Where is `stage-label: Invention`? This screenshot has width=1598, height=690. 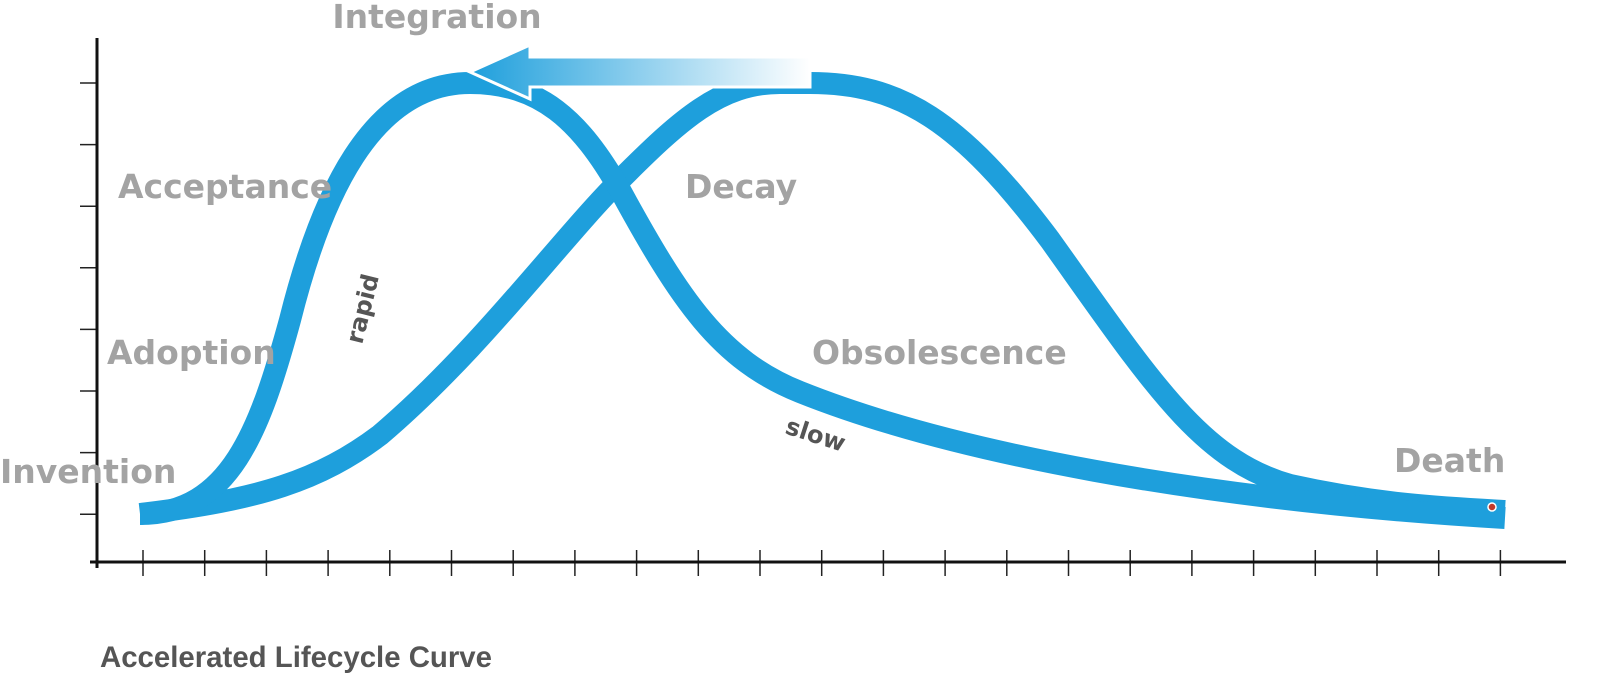 stage-label: Invention is located at coordinates (88, 471).